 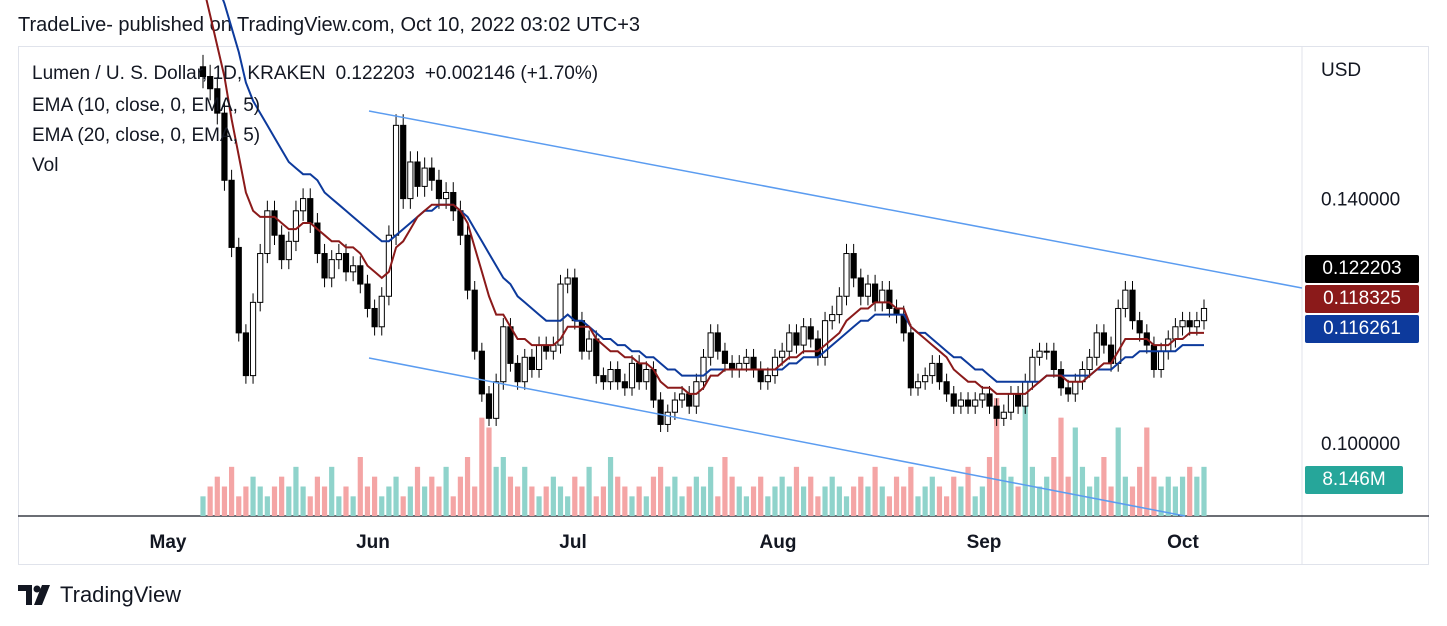 What do you see at coordinates (1354, 480) in the screenshot?
I see `volume-value-tag: 8.146M` at bounding box center [1354, 480].